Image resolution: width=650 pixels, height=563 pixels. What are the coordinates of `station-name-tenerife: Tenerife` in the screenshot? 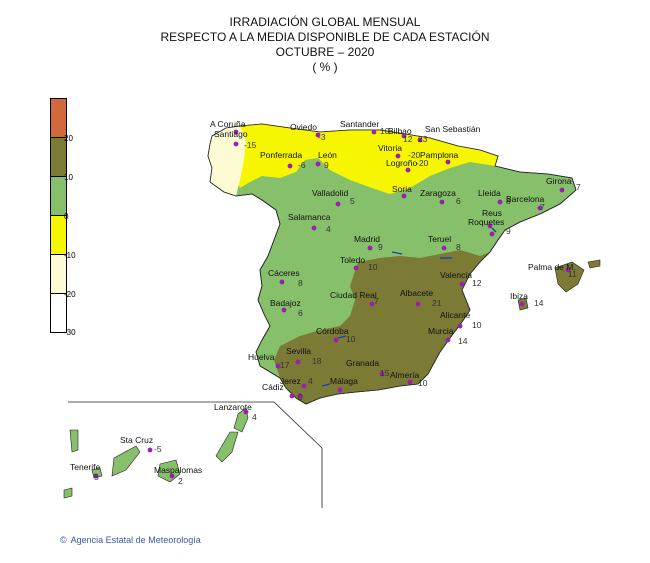 It's located at (85, 467).